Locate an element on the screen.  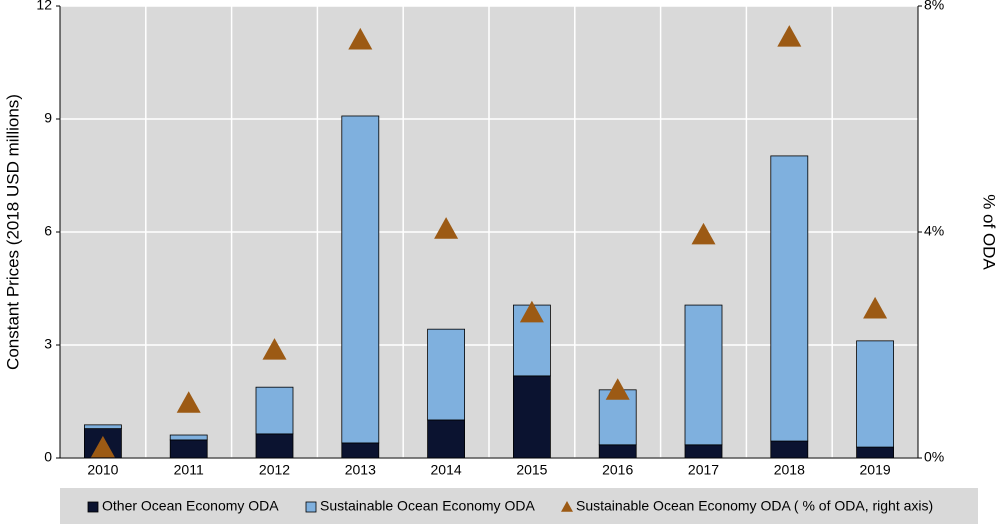
legend-label: Other Ocean Economy ODA is located at coordinates (190, 506).